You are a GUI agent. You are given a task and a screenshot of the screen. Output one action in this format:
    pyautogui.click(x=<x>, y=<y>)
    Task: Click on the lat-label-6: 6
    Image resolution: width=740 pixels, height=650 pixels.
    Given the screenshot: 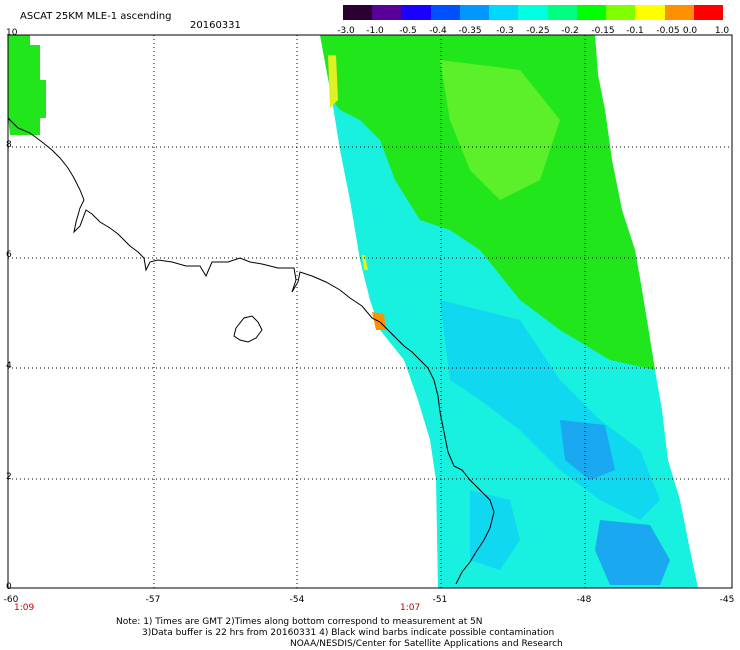 What is the action you would take?
    pyautogui.click(x=9, y=255)
    